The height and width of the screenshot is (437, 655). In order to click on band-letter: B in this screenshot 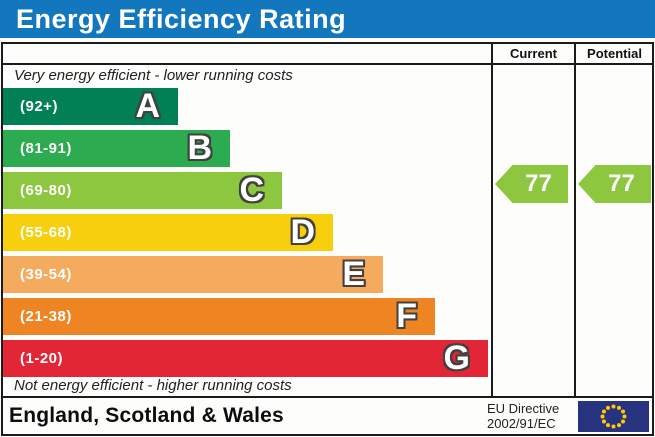, I will do `click(199, 148)`.